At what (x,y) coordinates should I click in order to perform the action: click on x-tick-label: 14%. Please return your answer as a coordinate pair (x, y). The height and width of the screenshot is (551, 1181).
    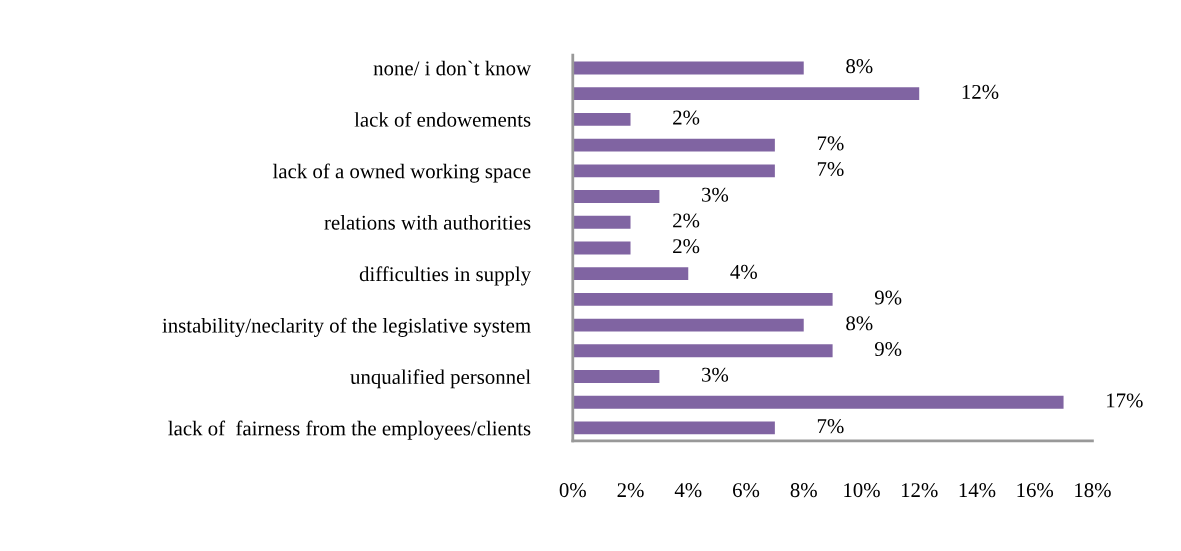
    Looking at the image, I should click on (977, 490).